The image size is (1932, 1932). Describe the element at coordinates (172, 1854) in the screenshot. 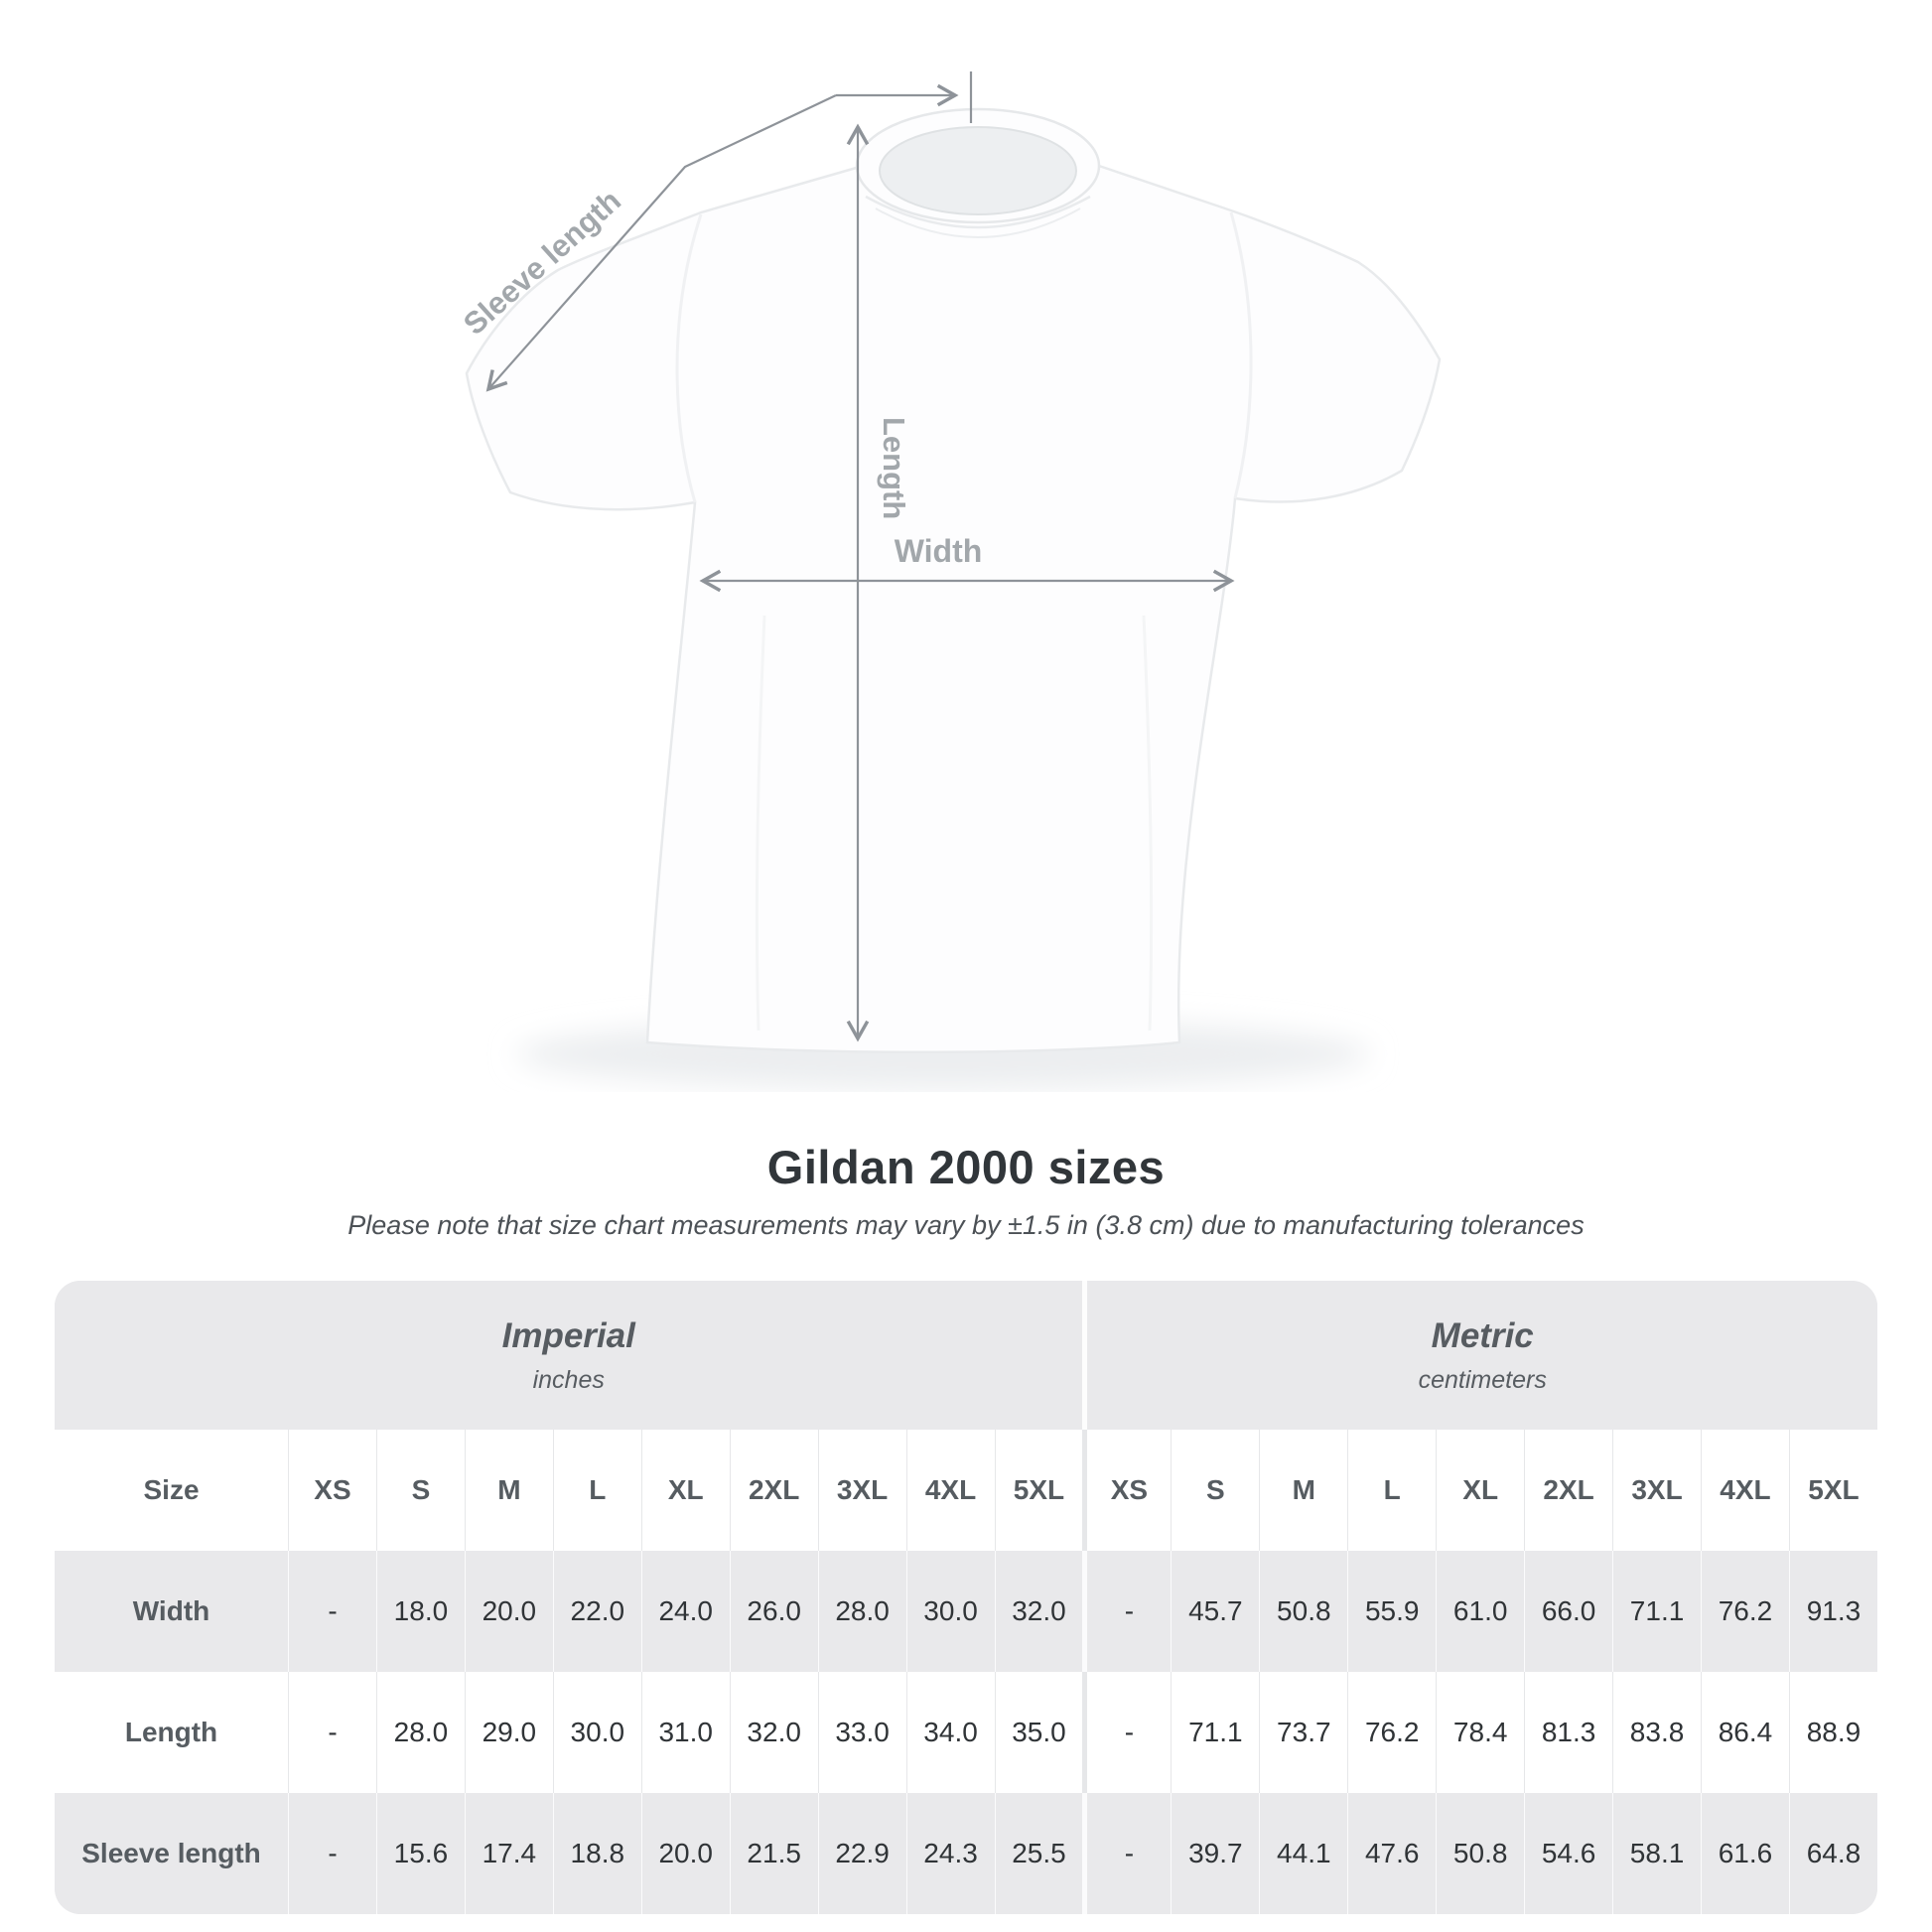

I see `row-label-sleeve-length: Sleeve length` at that location.